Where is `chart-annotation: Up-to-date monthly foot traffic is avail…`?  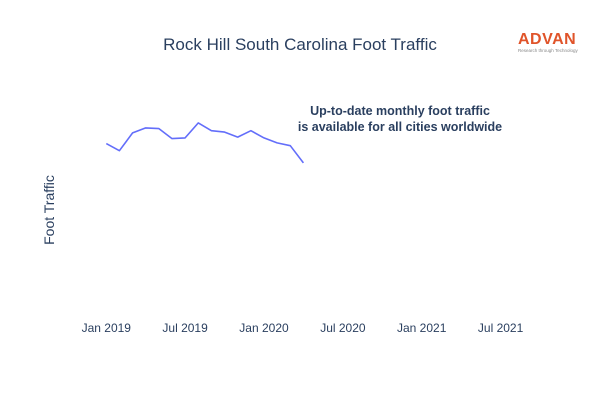
chart-annotation: Up-to-date monthly foot traffic is avail… is located at coordinates (400, 119).